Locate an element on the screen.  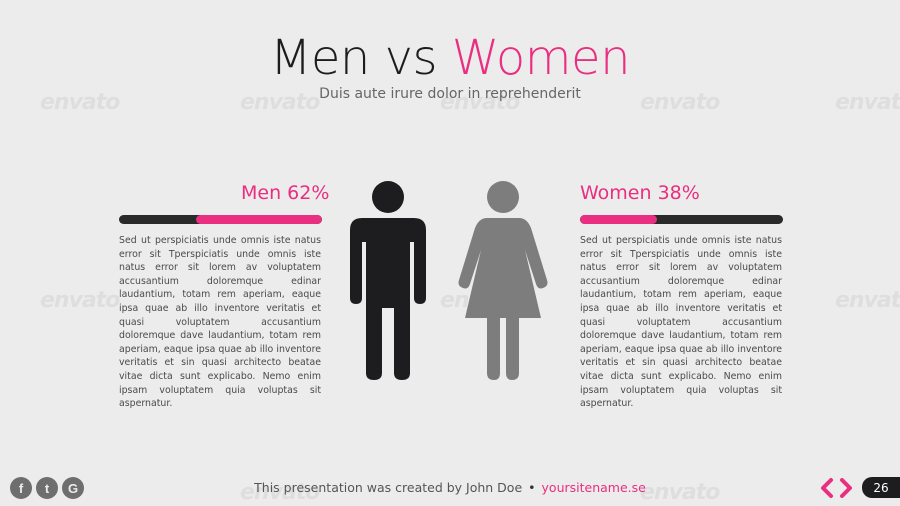
woman-figure-icon is located at coordinates (503, 280).